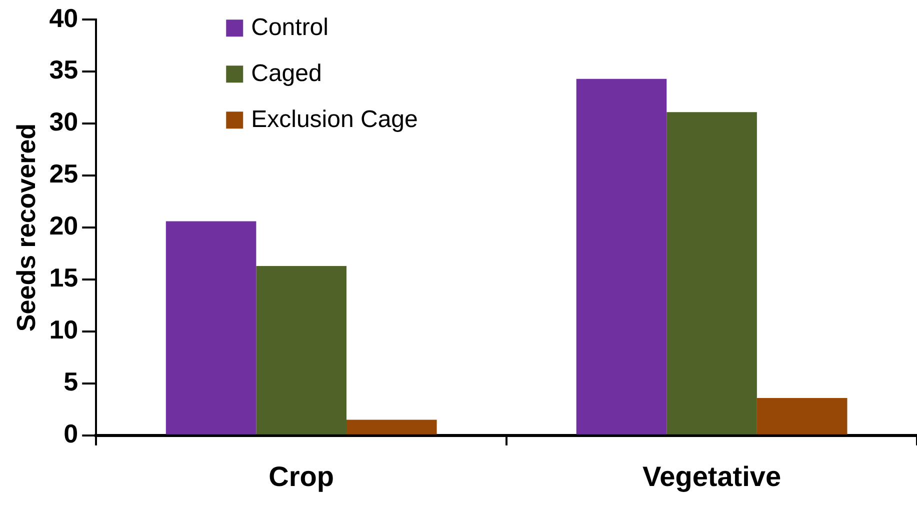 The width and height of the screenshot is (917, 517). I want to click on x-tick-label: Vegetative, so click(712, 476).